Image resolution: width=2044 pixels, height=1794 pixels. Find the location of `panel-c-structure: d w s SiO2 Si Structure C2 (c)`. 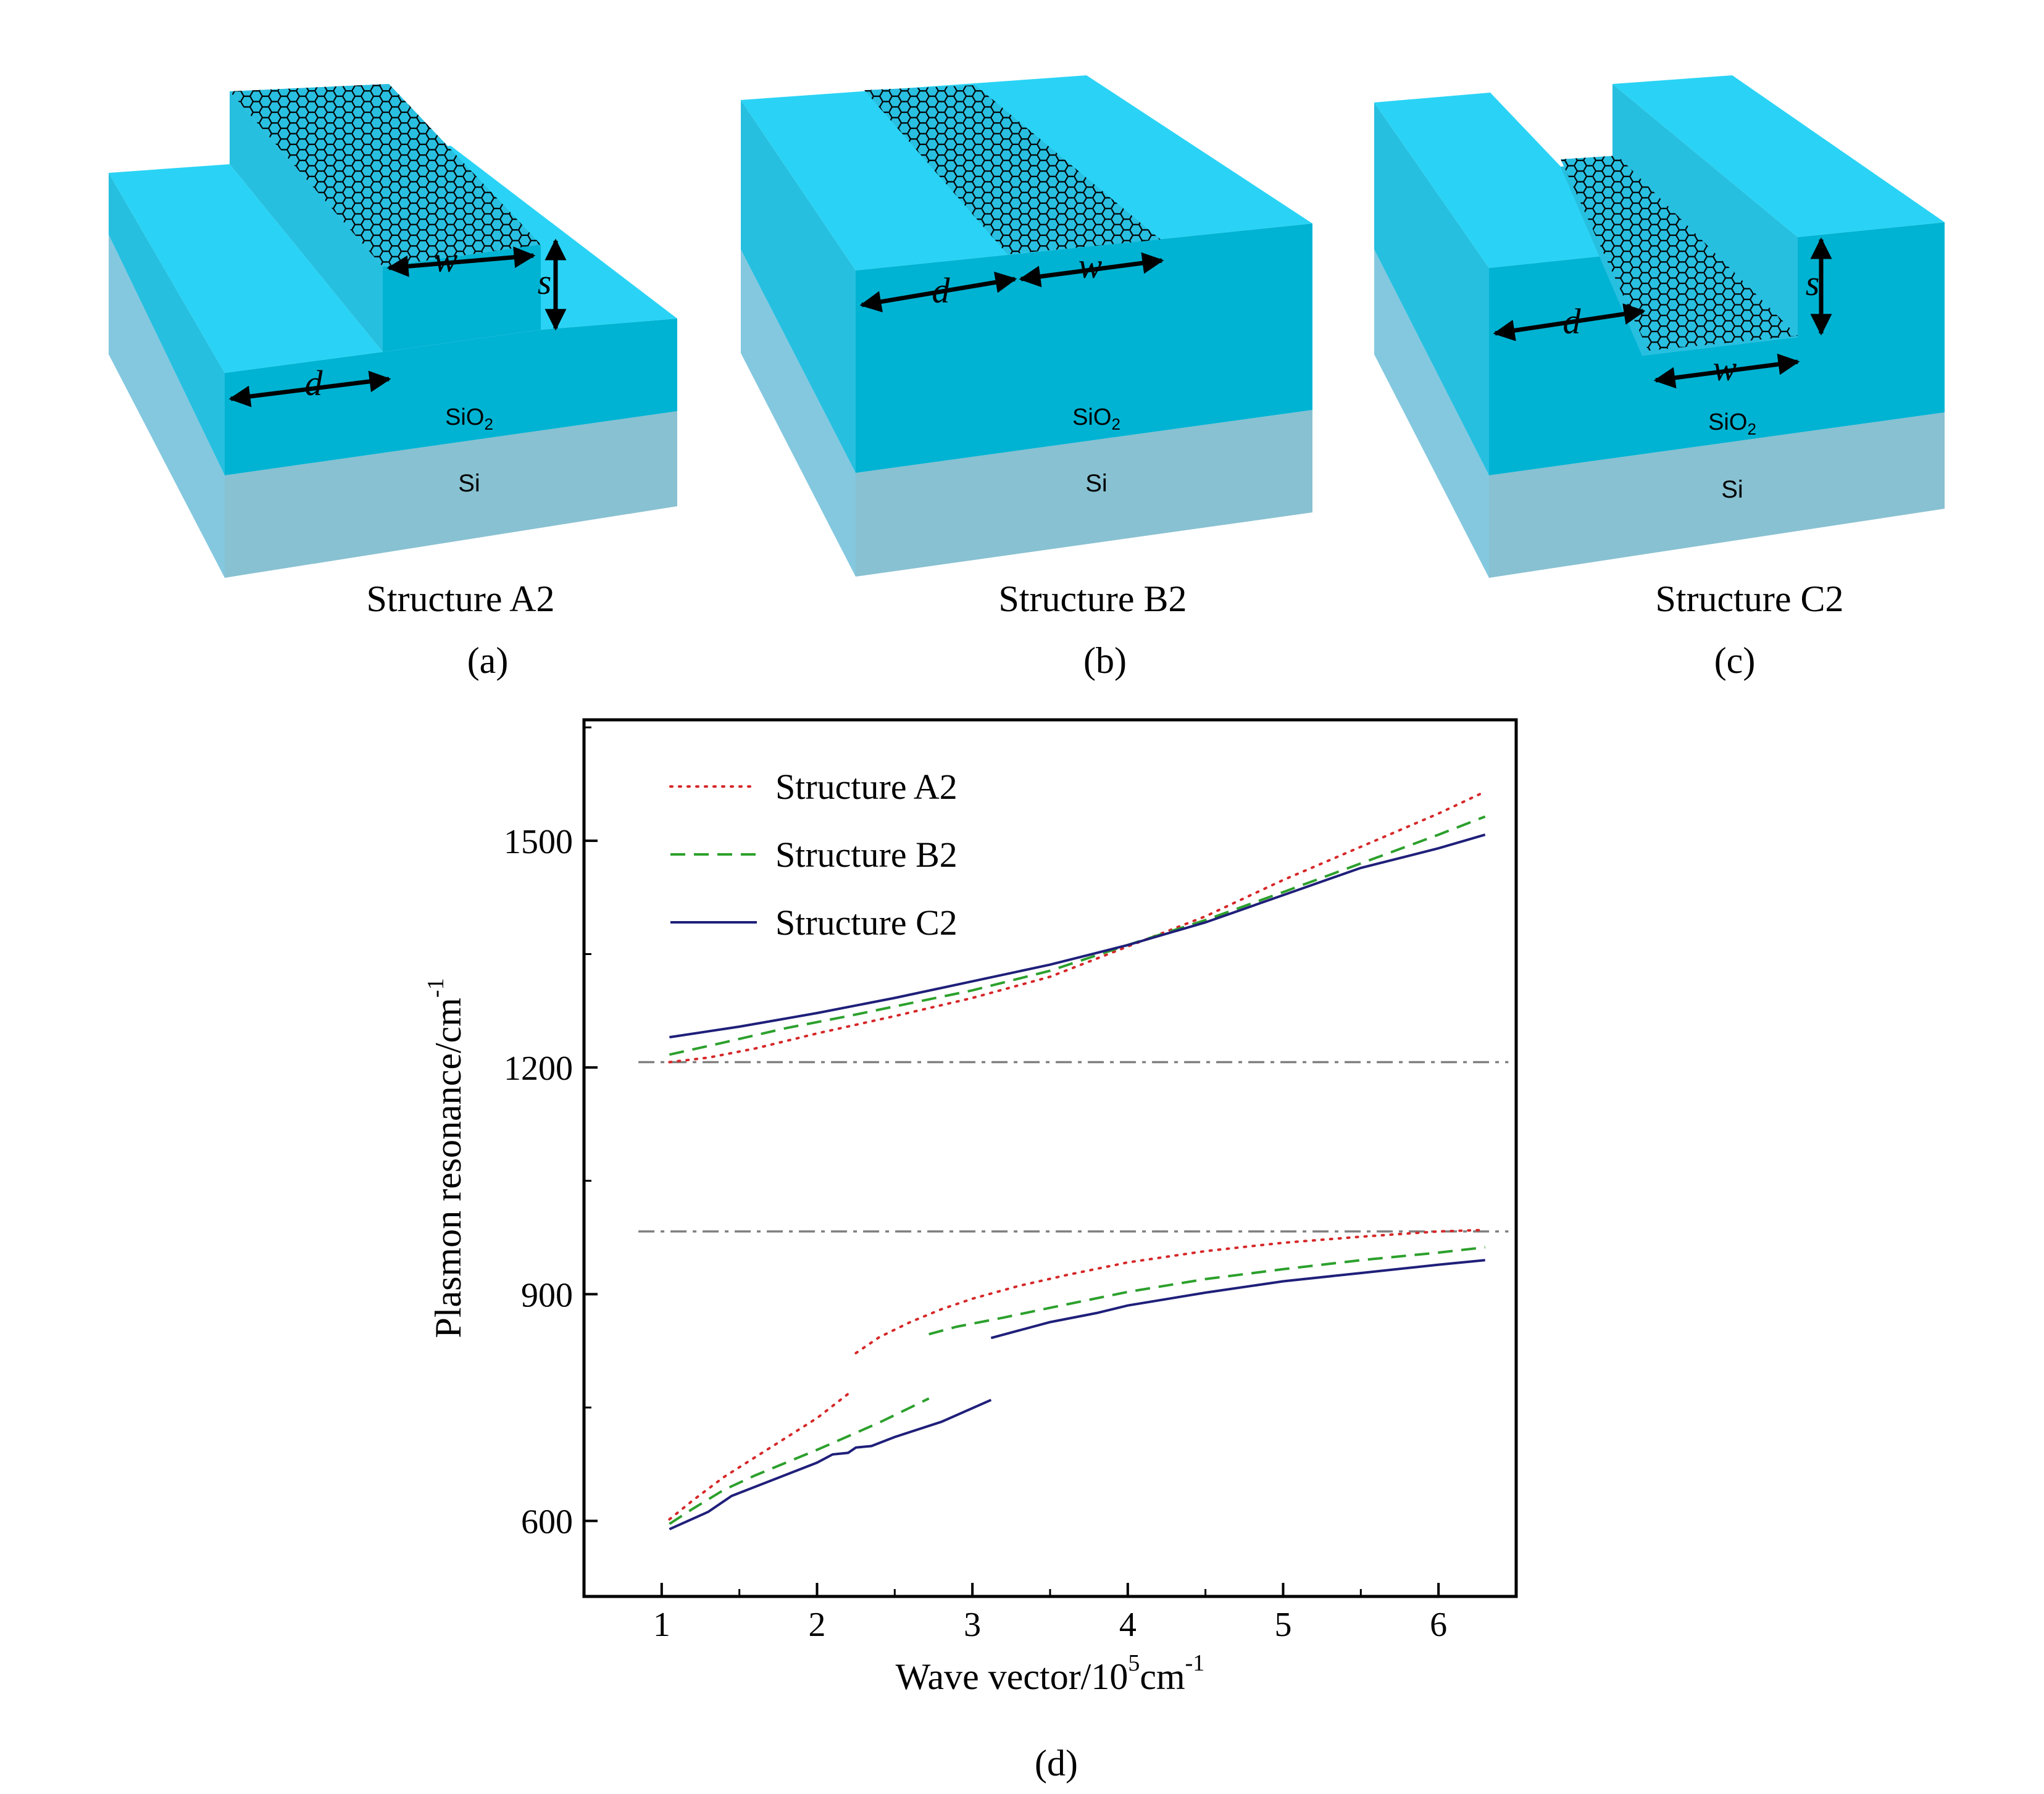

panel-c-structure: d w s SiO2 Si Structure C2 (c) is located at coordinates (1659, 378).